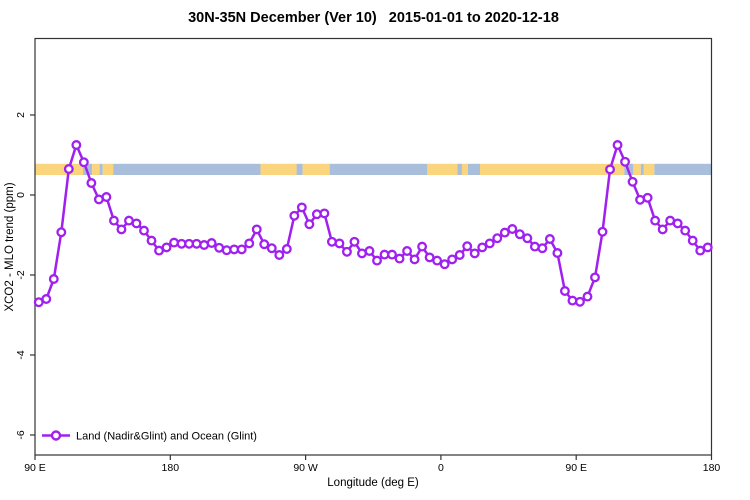 Image resolution: width=750 pixels, height=500 pixels. What do you see at coordinates (10, 246) in the screenshot?
I see `y-axis-label: XCO2 - MLO trend (ppm)` at bounding box center [10, 246].